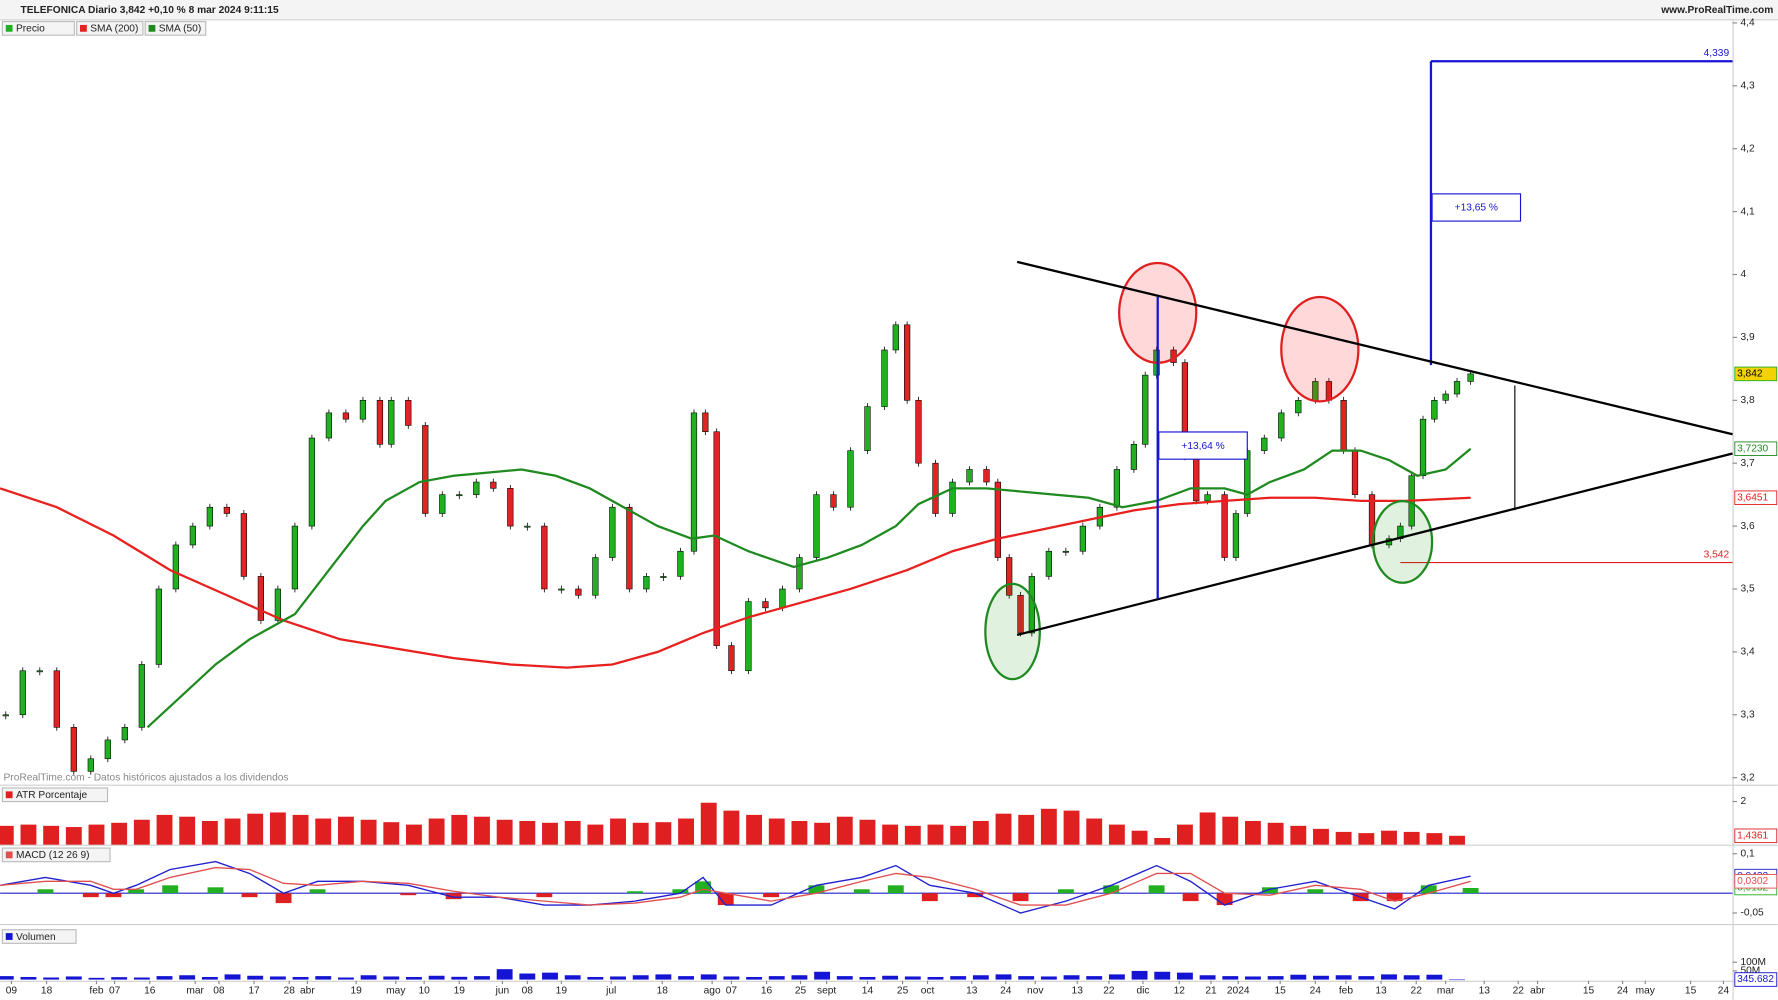 Image resolution: width=1778 pixels, height=1000 pixels. What do you see at coordinates (889, 10) in the screenshot?
I see `header-bar` at bounding box center [889, 10].